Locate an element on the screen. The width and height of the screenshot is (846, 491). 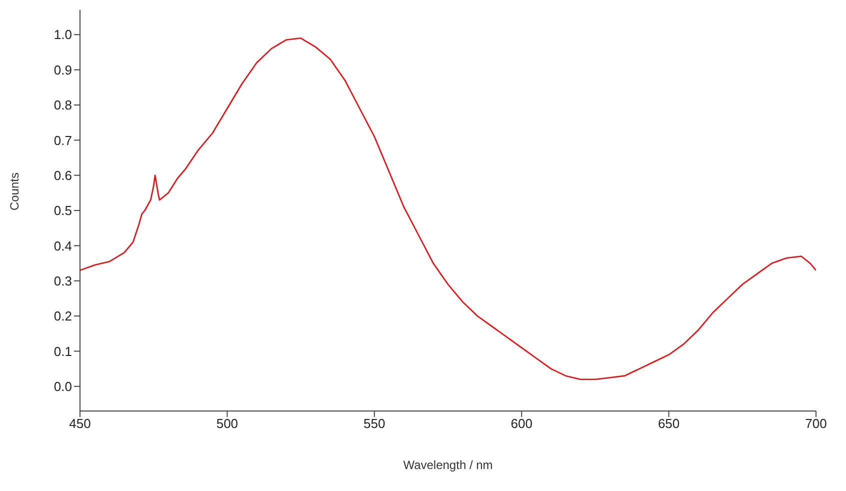
x-axis-title: Wavelength / nm is located at coordinates (448, 465).